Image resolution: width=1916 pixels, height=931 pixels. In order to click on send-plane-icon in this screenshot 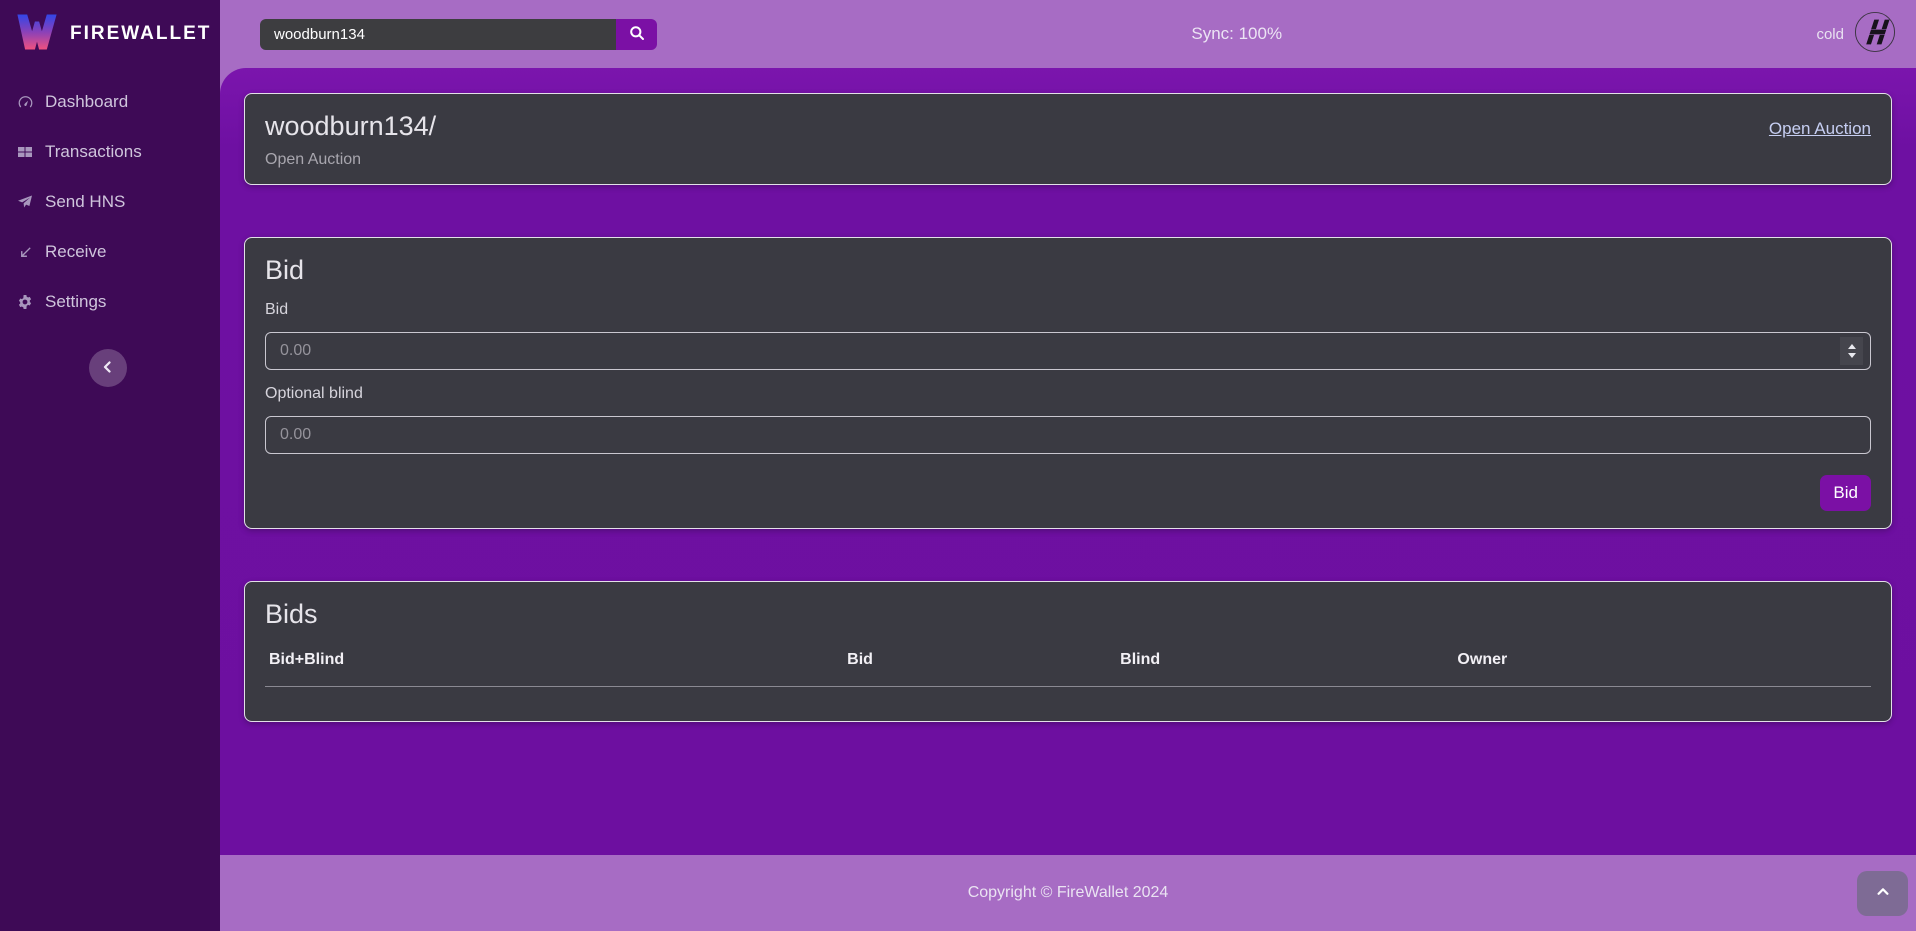, I will do `click(25, 202)`.